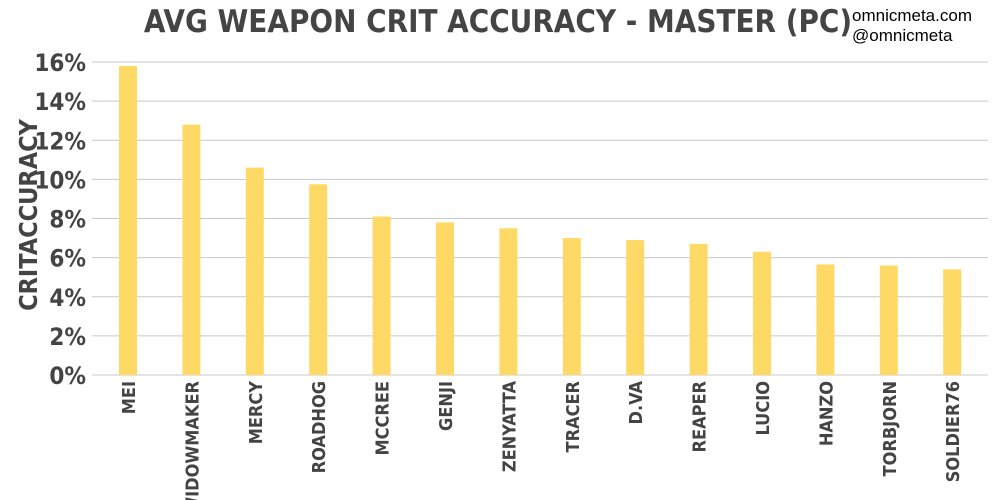 The width and height of the screenshot is (1000, 500). What do you see at coordinates (635, 307) in the screenshot?
I see `bar-d-va` at bounding box center [635, 307].